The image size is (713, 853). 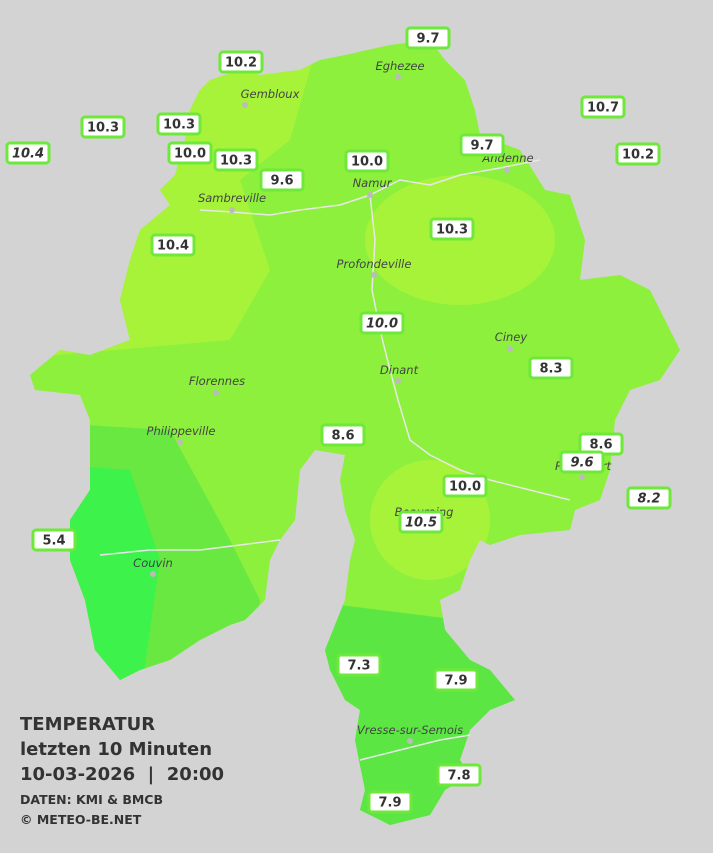 I want to click on city-name: Ciney, so click(x=511, y=337).